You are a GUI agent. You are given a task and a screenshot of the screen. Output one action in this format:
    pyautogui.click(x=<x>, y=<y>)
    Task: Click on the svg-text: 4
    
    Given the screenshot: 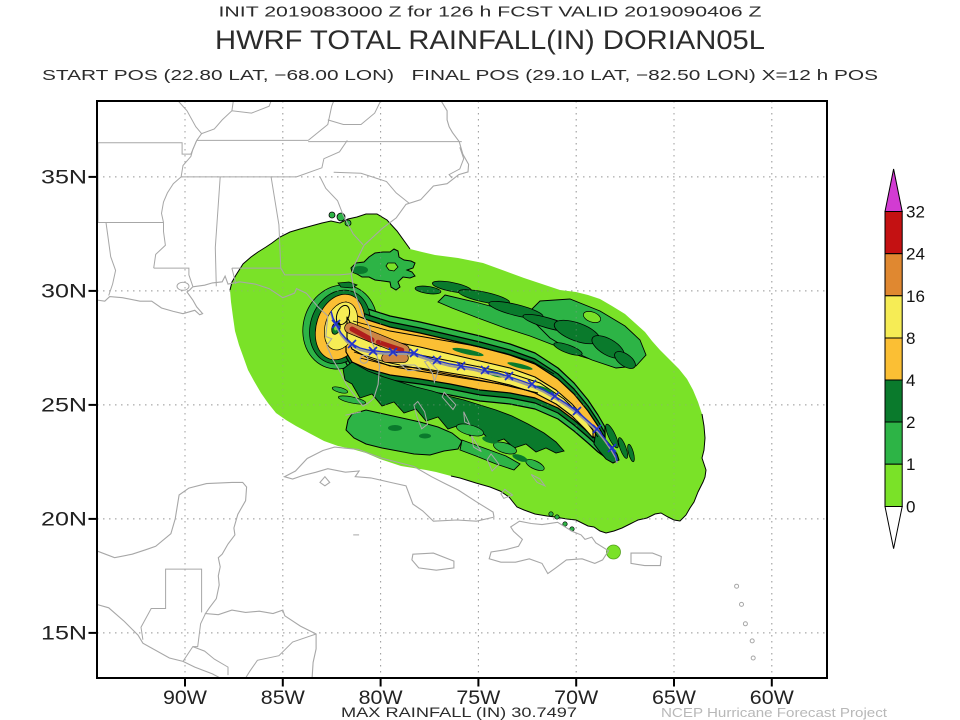 What is the action you would take?
    pyautogui.click(x=910, y=380)
    